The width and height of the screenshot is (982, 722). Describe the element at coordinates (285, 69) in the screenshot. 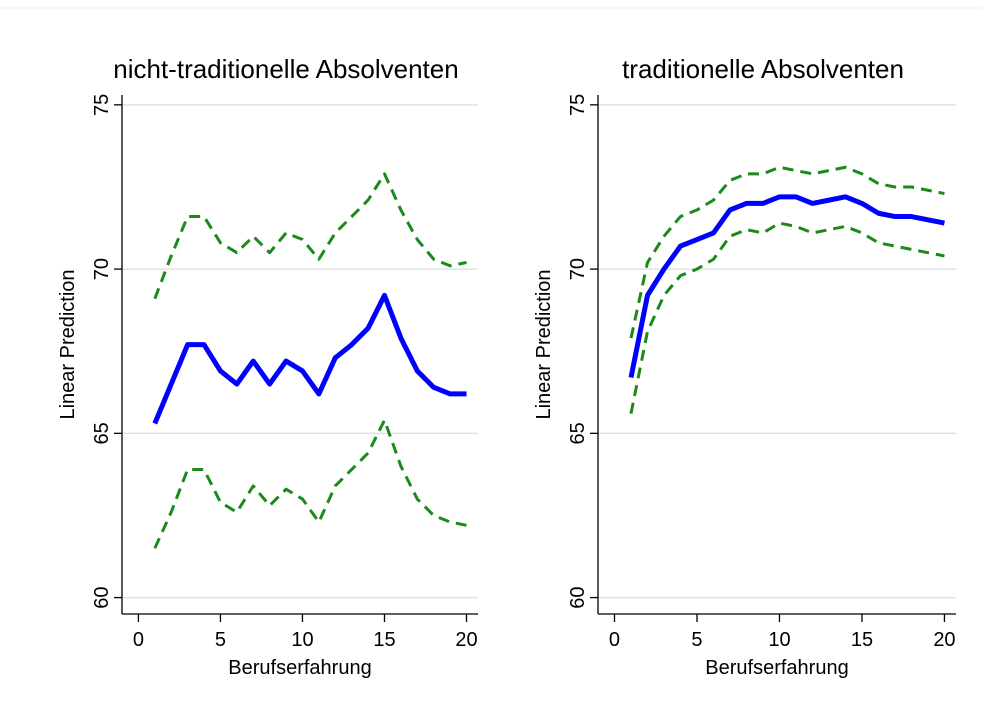

I see `chart-title: nicht-traditionelle Absolventen` at that location.